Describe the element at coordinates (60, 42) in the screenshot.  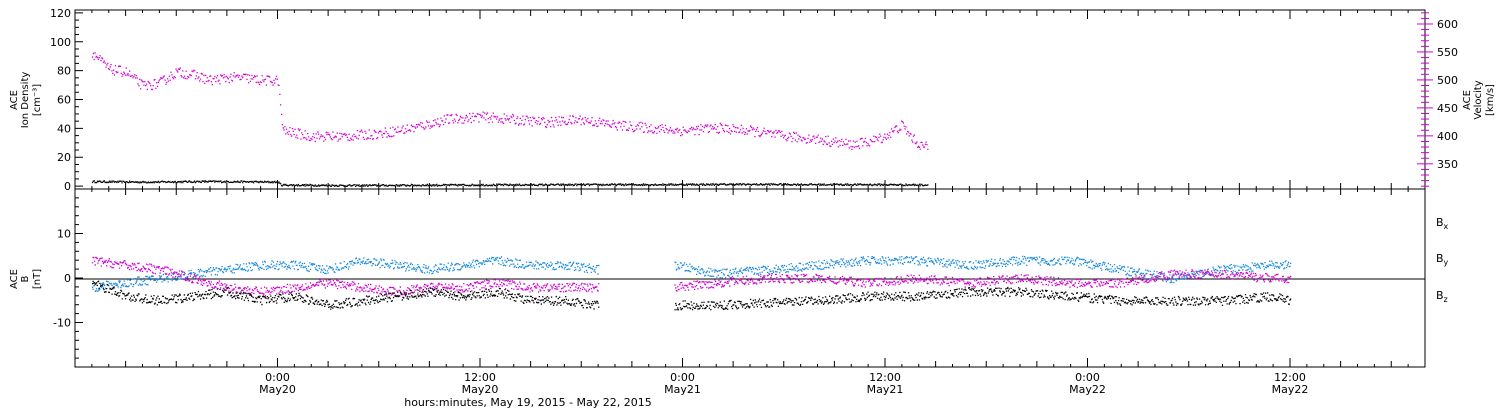
I see `density-tick-label: 100` at that location.